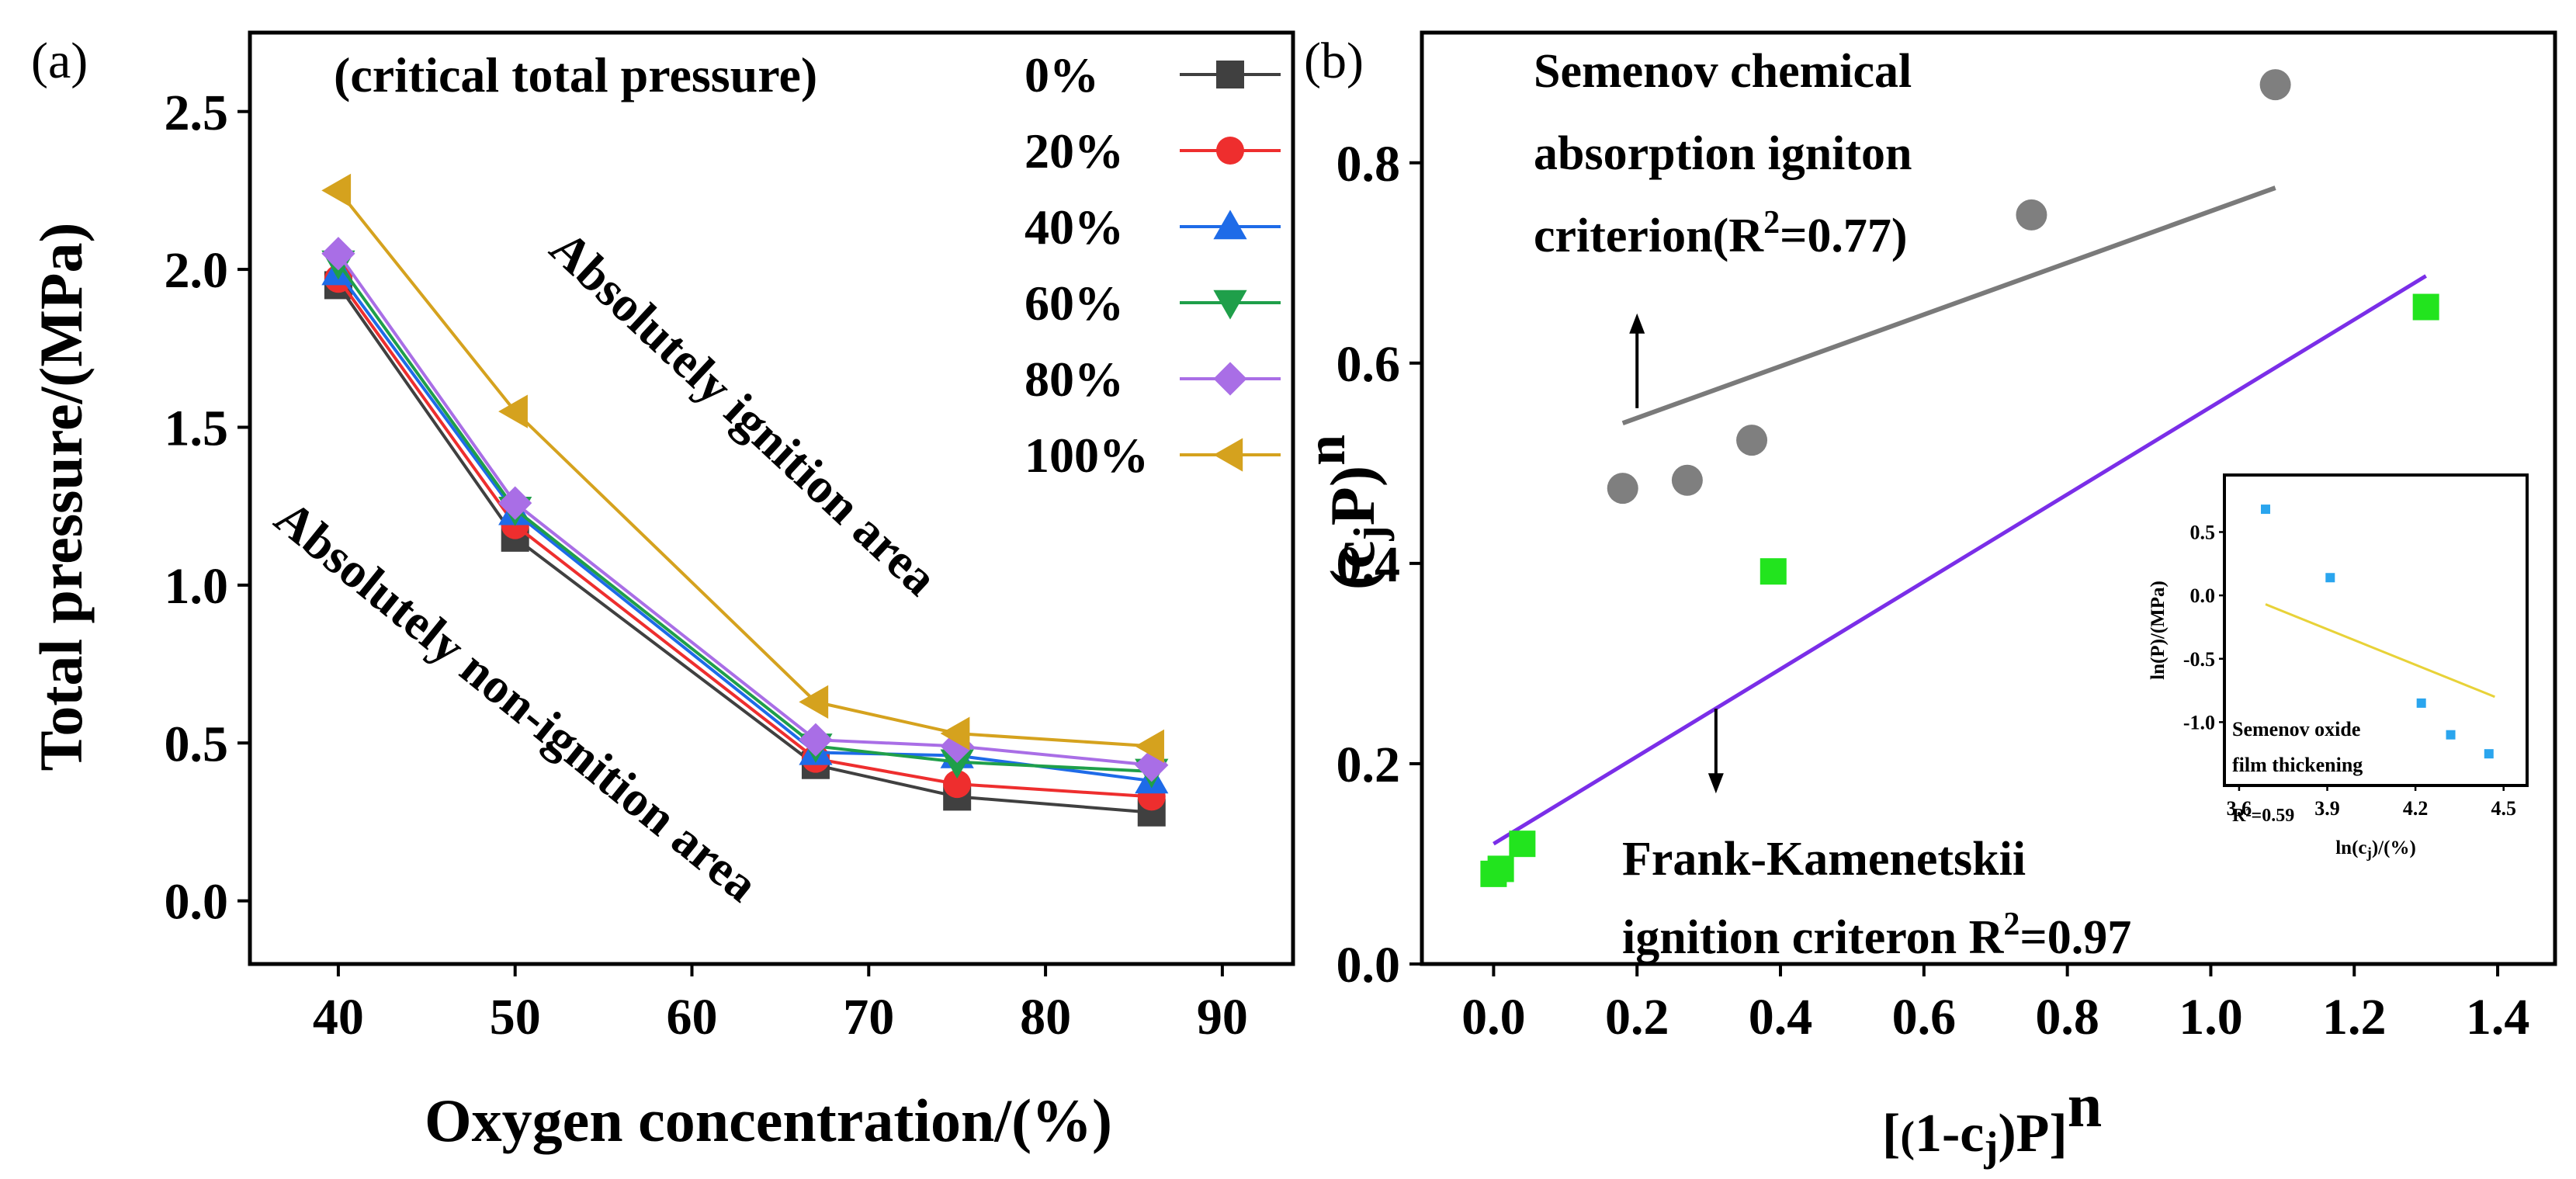  I want to click on x-tick-label: 0.2, so click(1637, 1017).